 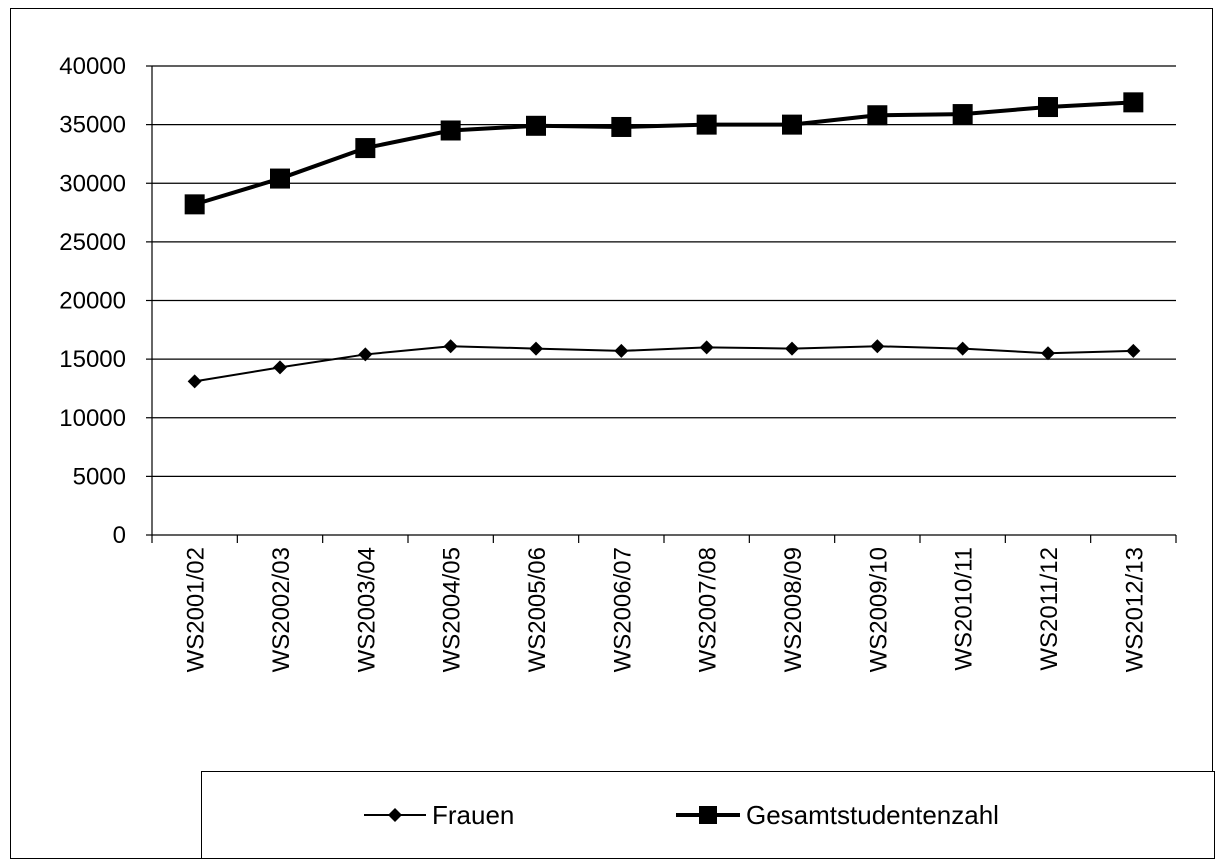 What do you see at coordinates (92, 301) in the screenshot?
I see `y-tick-label: 20000` at bounding box center [92, 301].